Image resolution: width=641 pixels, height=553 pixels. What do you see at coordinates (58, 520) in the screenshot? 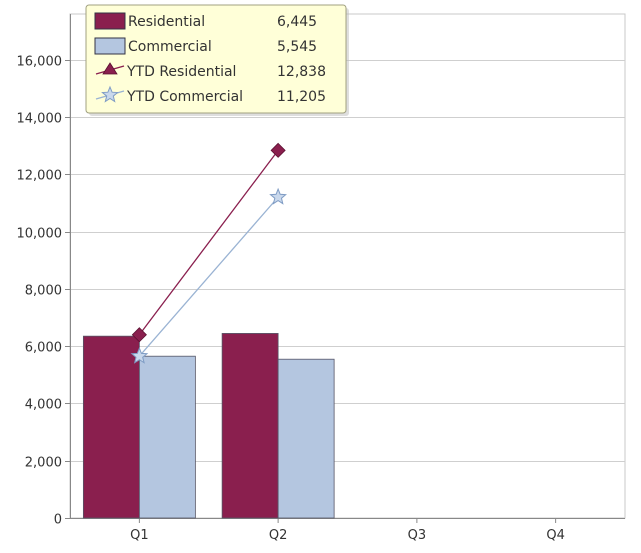
I see `y-tick-label: 0` at bounding box center [58, 520].